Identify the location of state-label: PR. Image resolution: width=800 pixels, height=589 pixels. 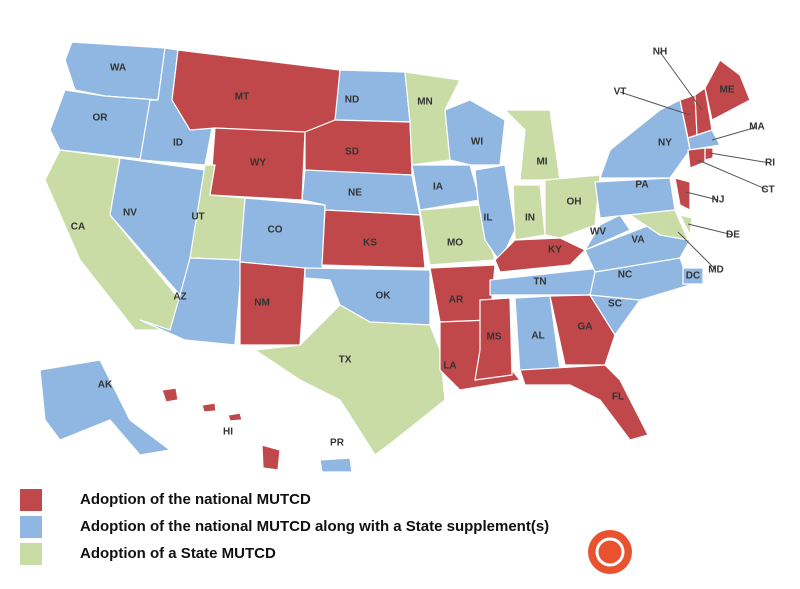
(337, 443).